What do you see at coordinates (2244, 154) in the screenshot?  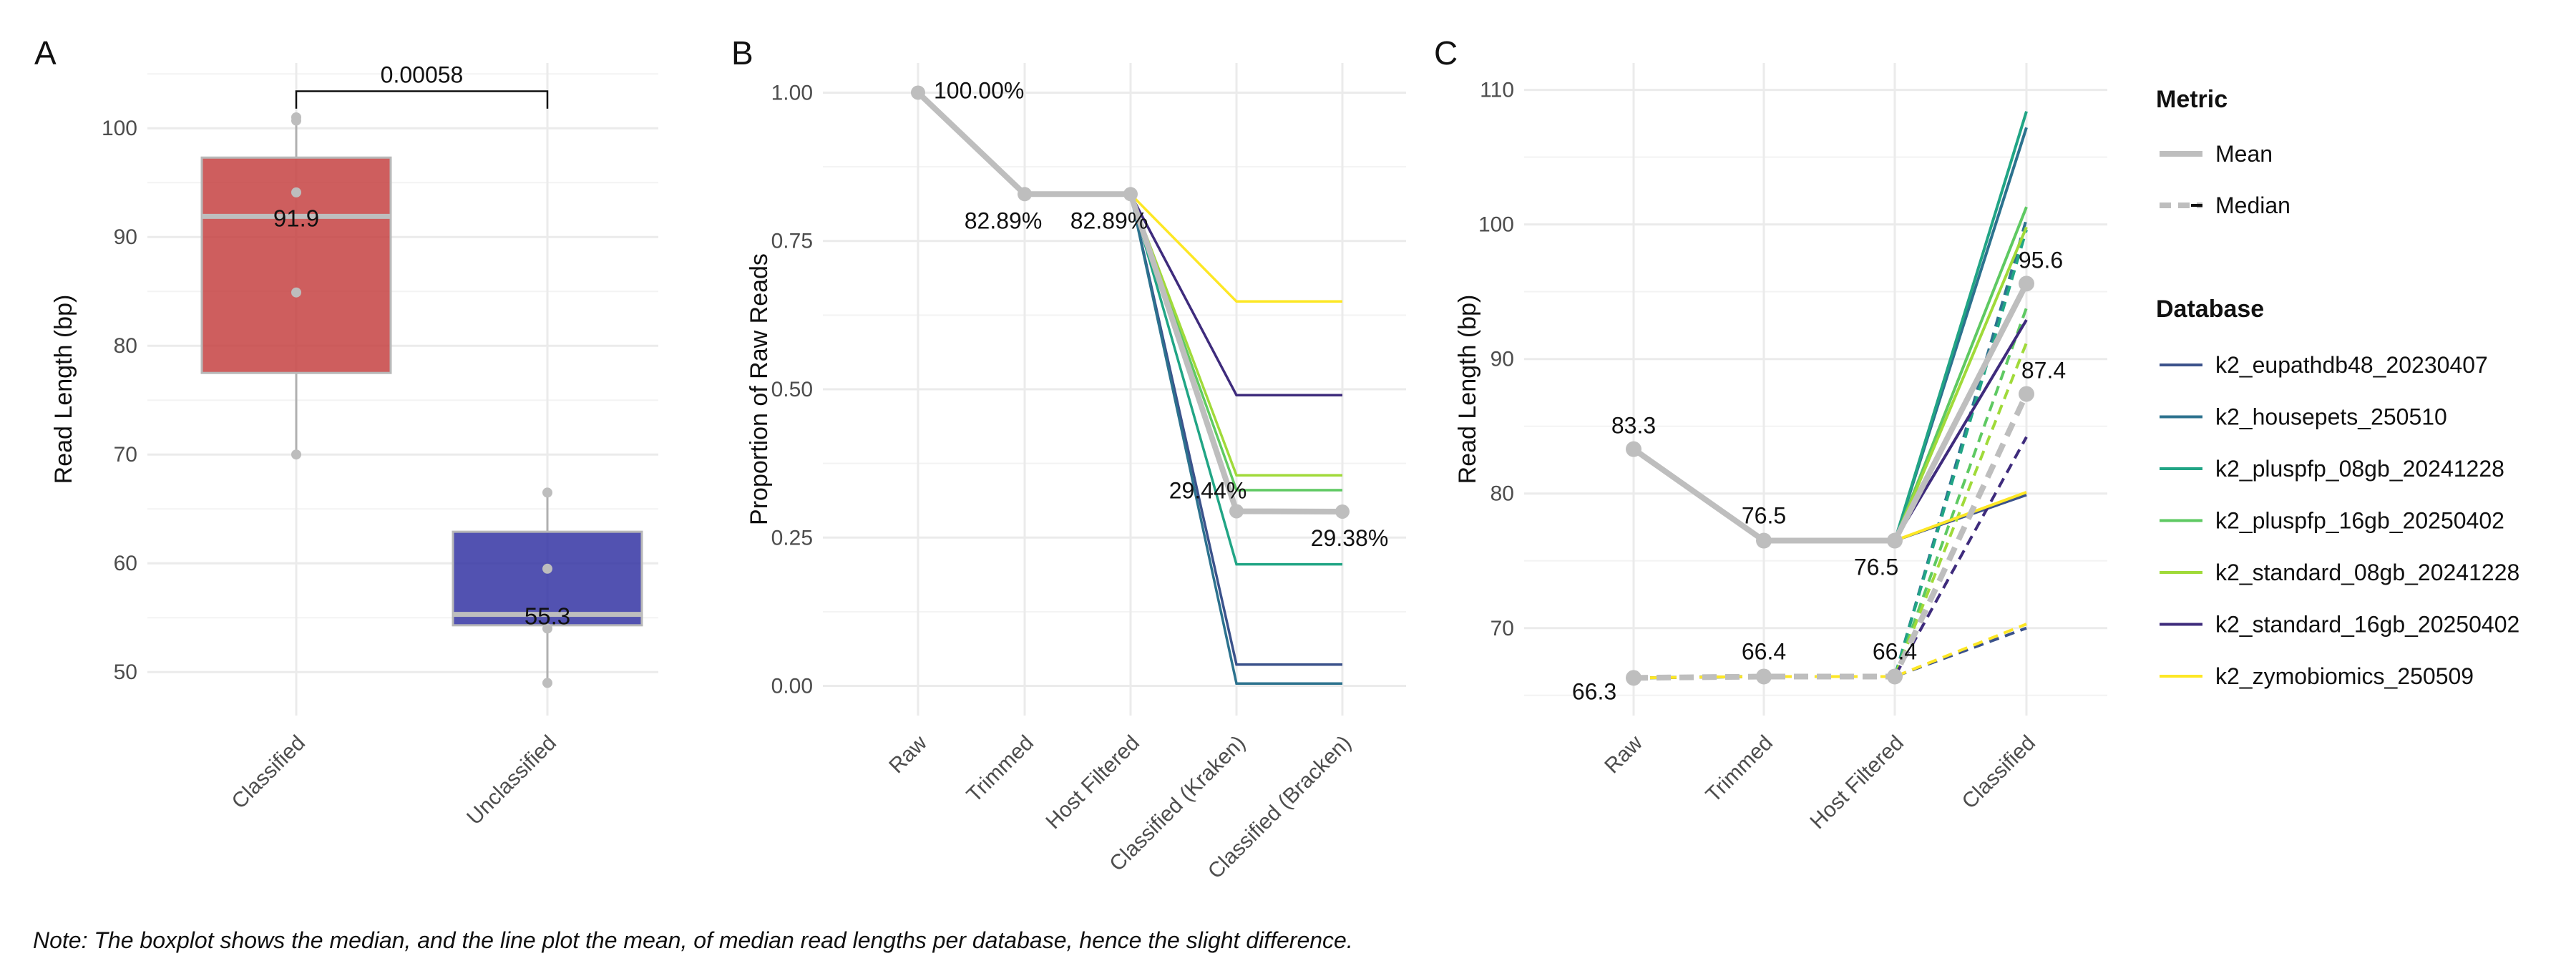 I see `legend-metric-label: Mean` at bounding box center [2244, 154].